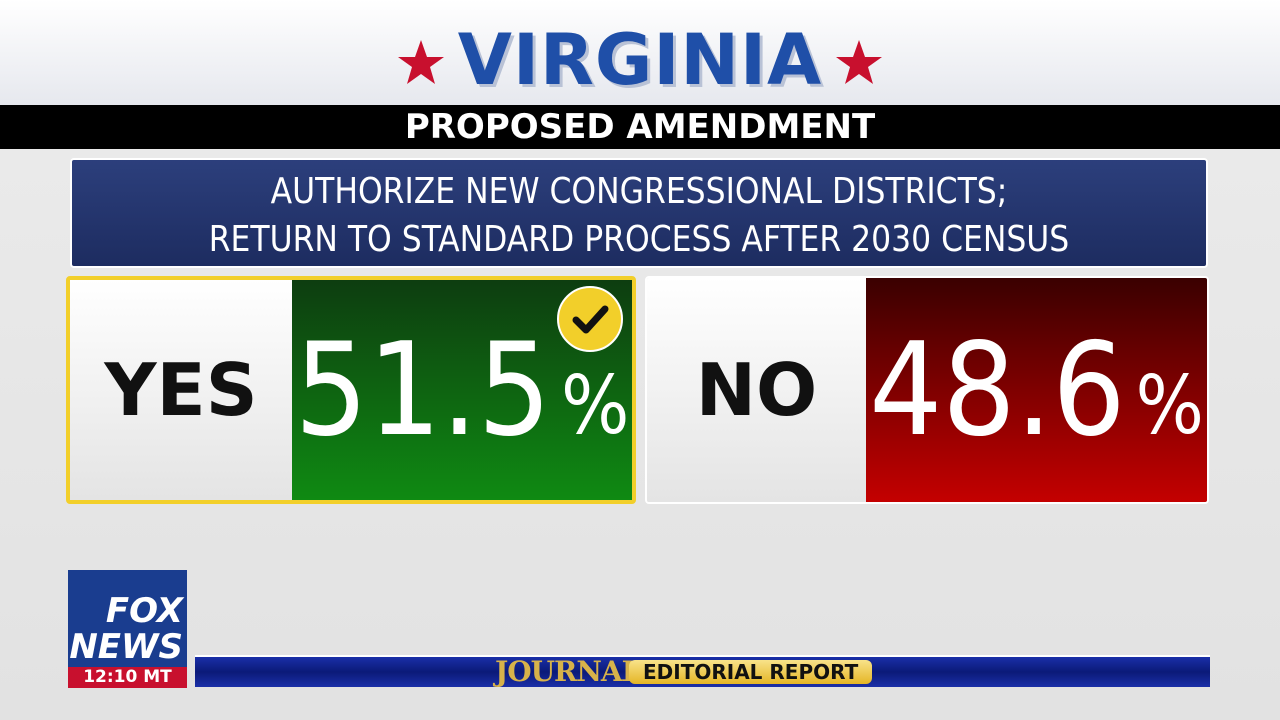 Image resolution: width=1280 pixels, height=720 pixels. What do you see at coordinates (640, 127) in the screenshot?
I see `subtitle: PROPOSED AMENDMENT` at bounding box center [640, 127].